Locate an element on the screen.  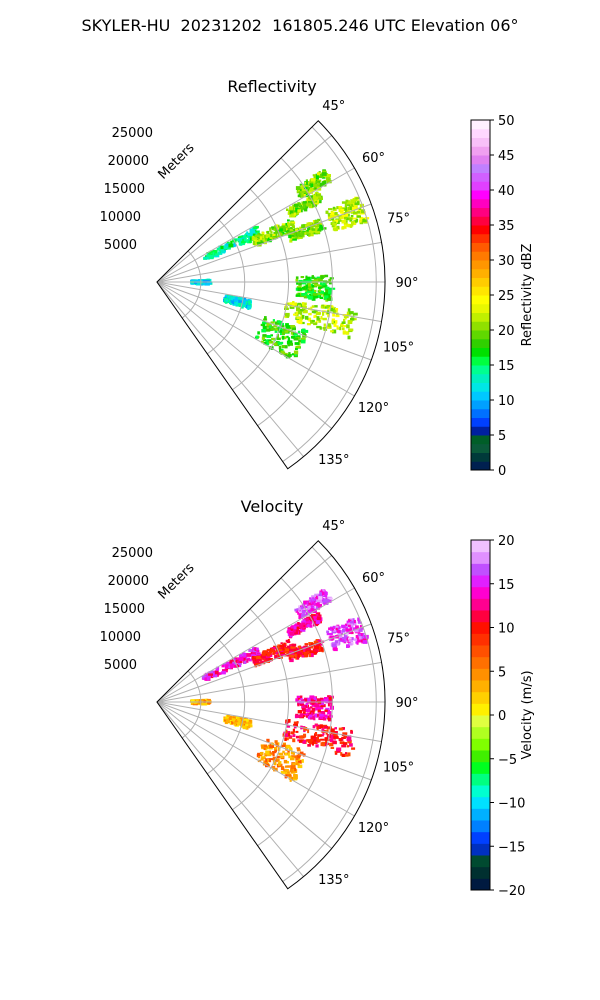
azimuth-tick-label: 45° is located at coordinates (333, 526).